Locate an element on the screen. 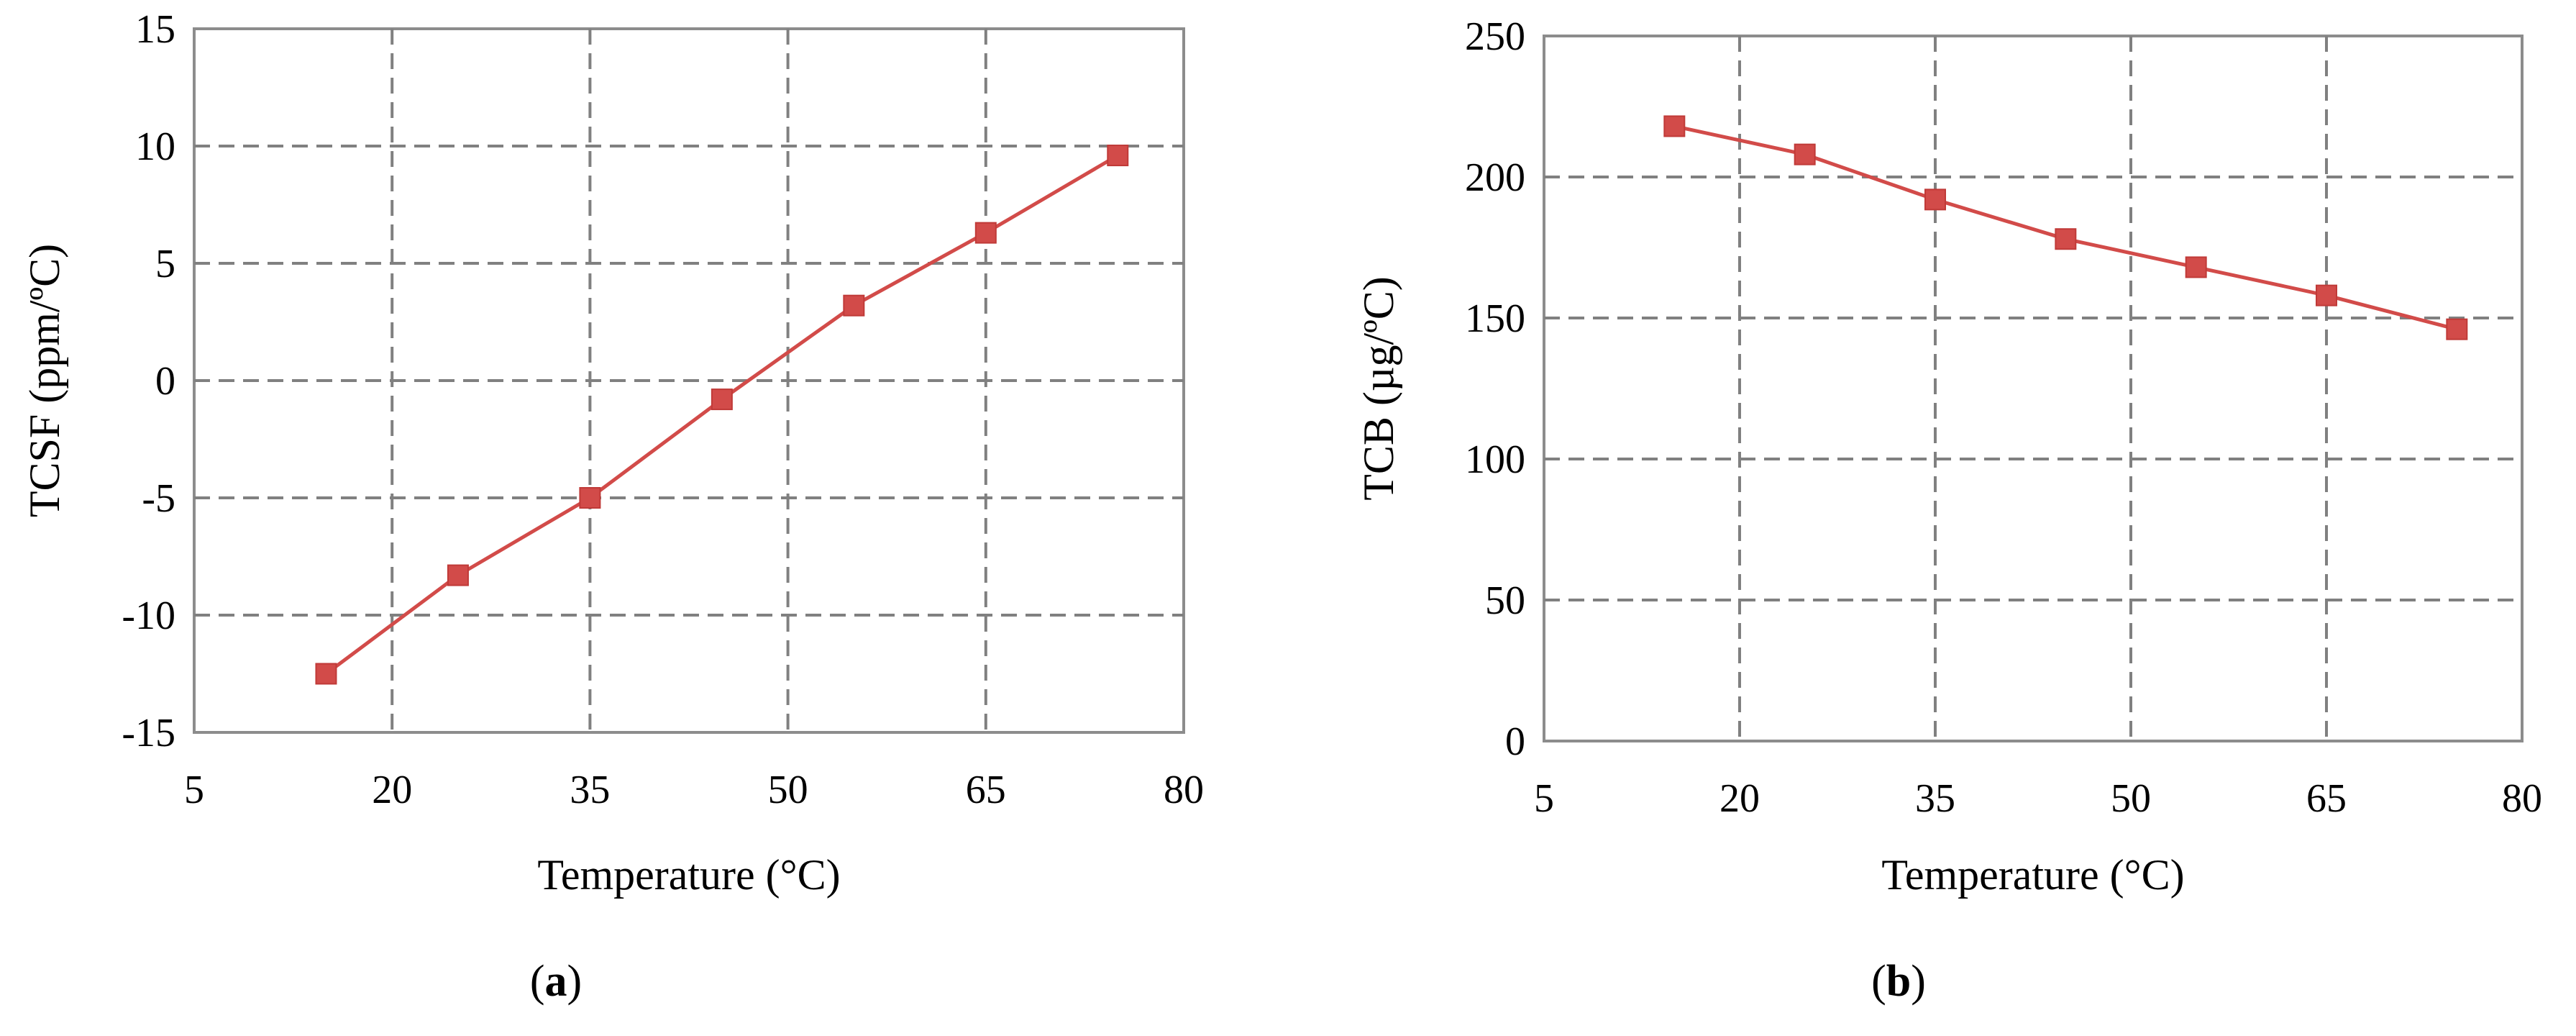 This screenshot has height=1036, width=2576. data-series is located at coordinates (2065, 228).